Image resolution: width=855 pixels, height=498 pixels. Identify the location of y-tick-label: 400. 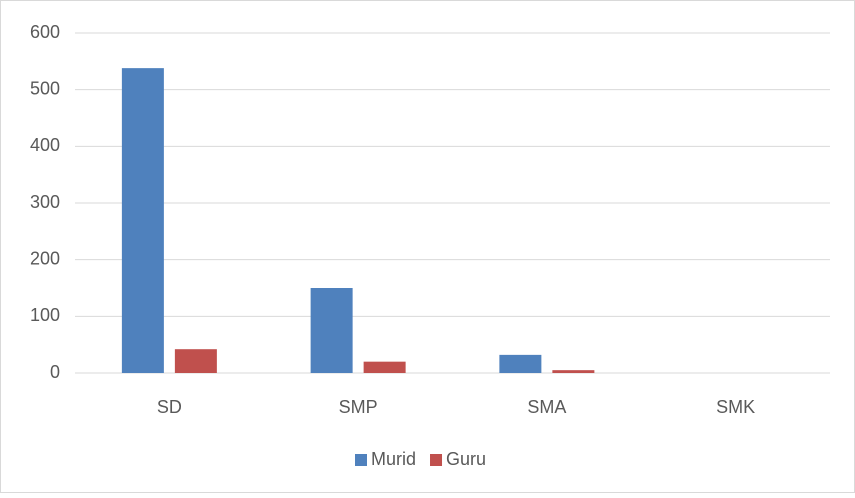
(45, 145).